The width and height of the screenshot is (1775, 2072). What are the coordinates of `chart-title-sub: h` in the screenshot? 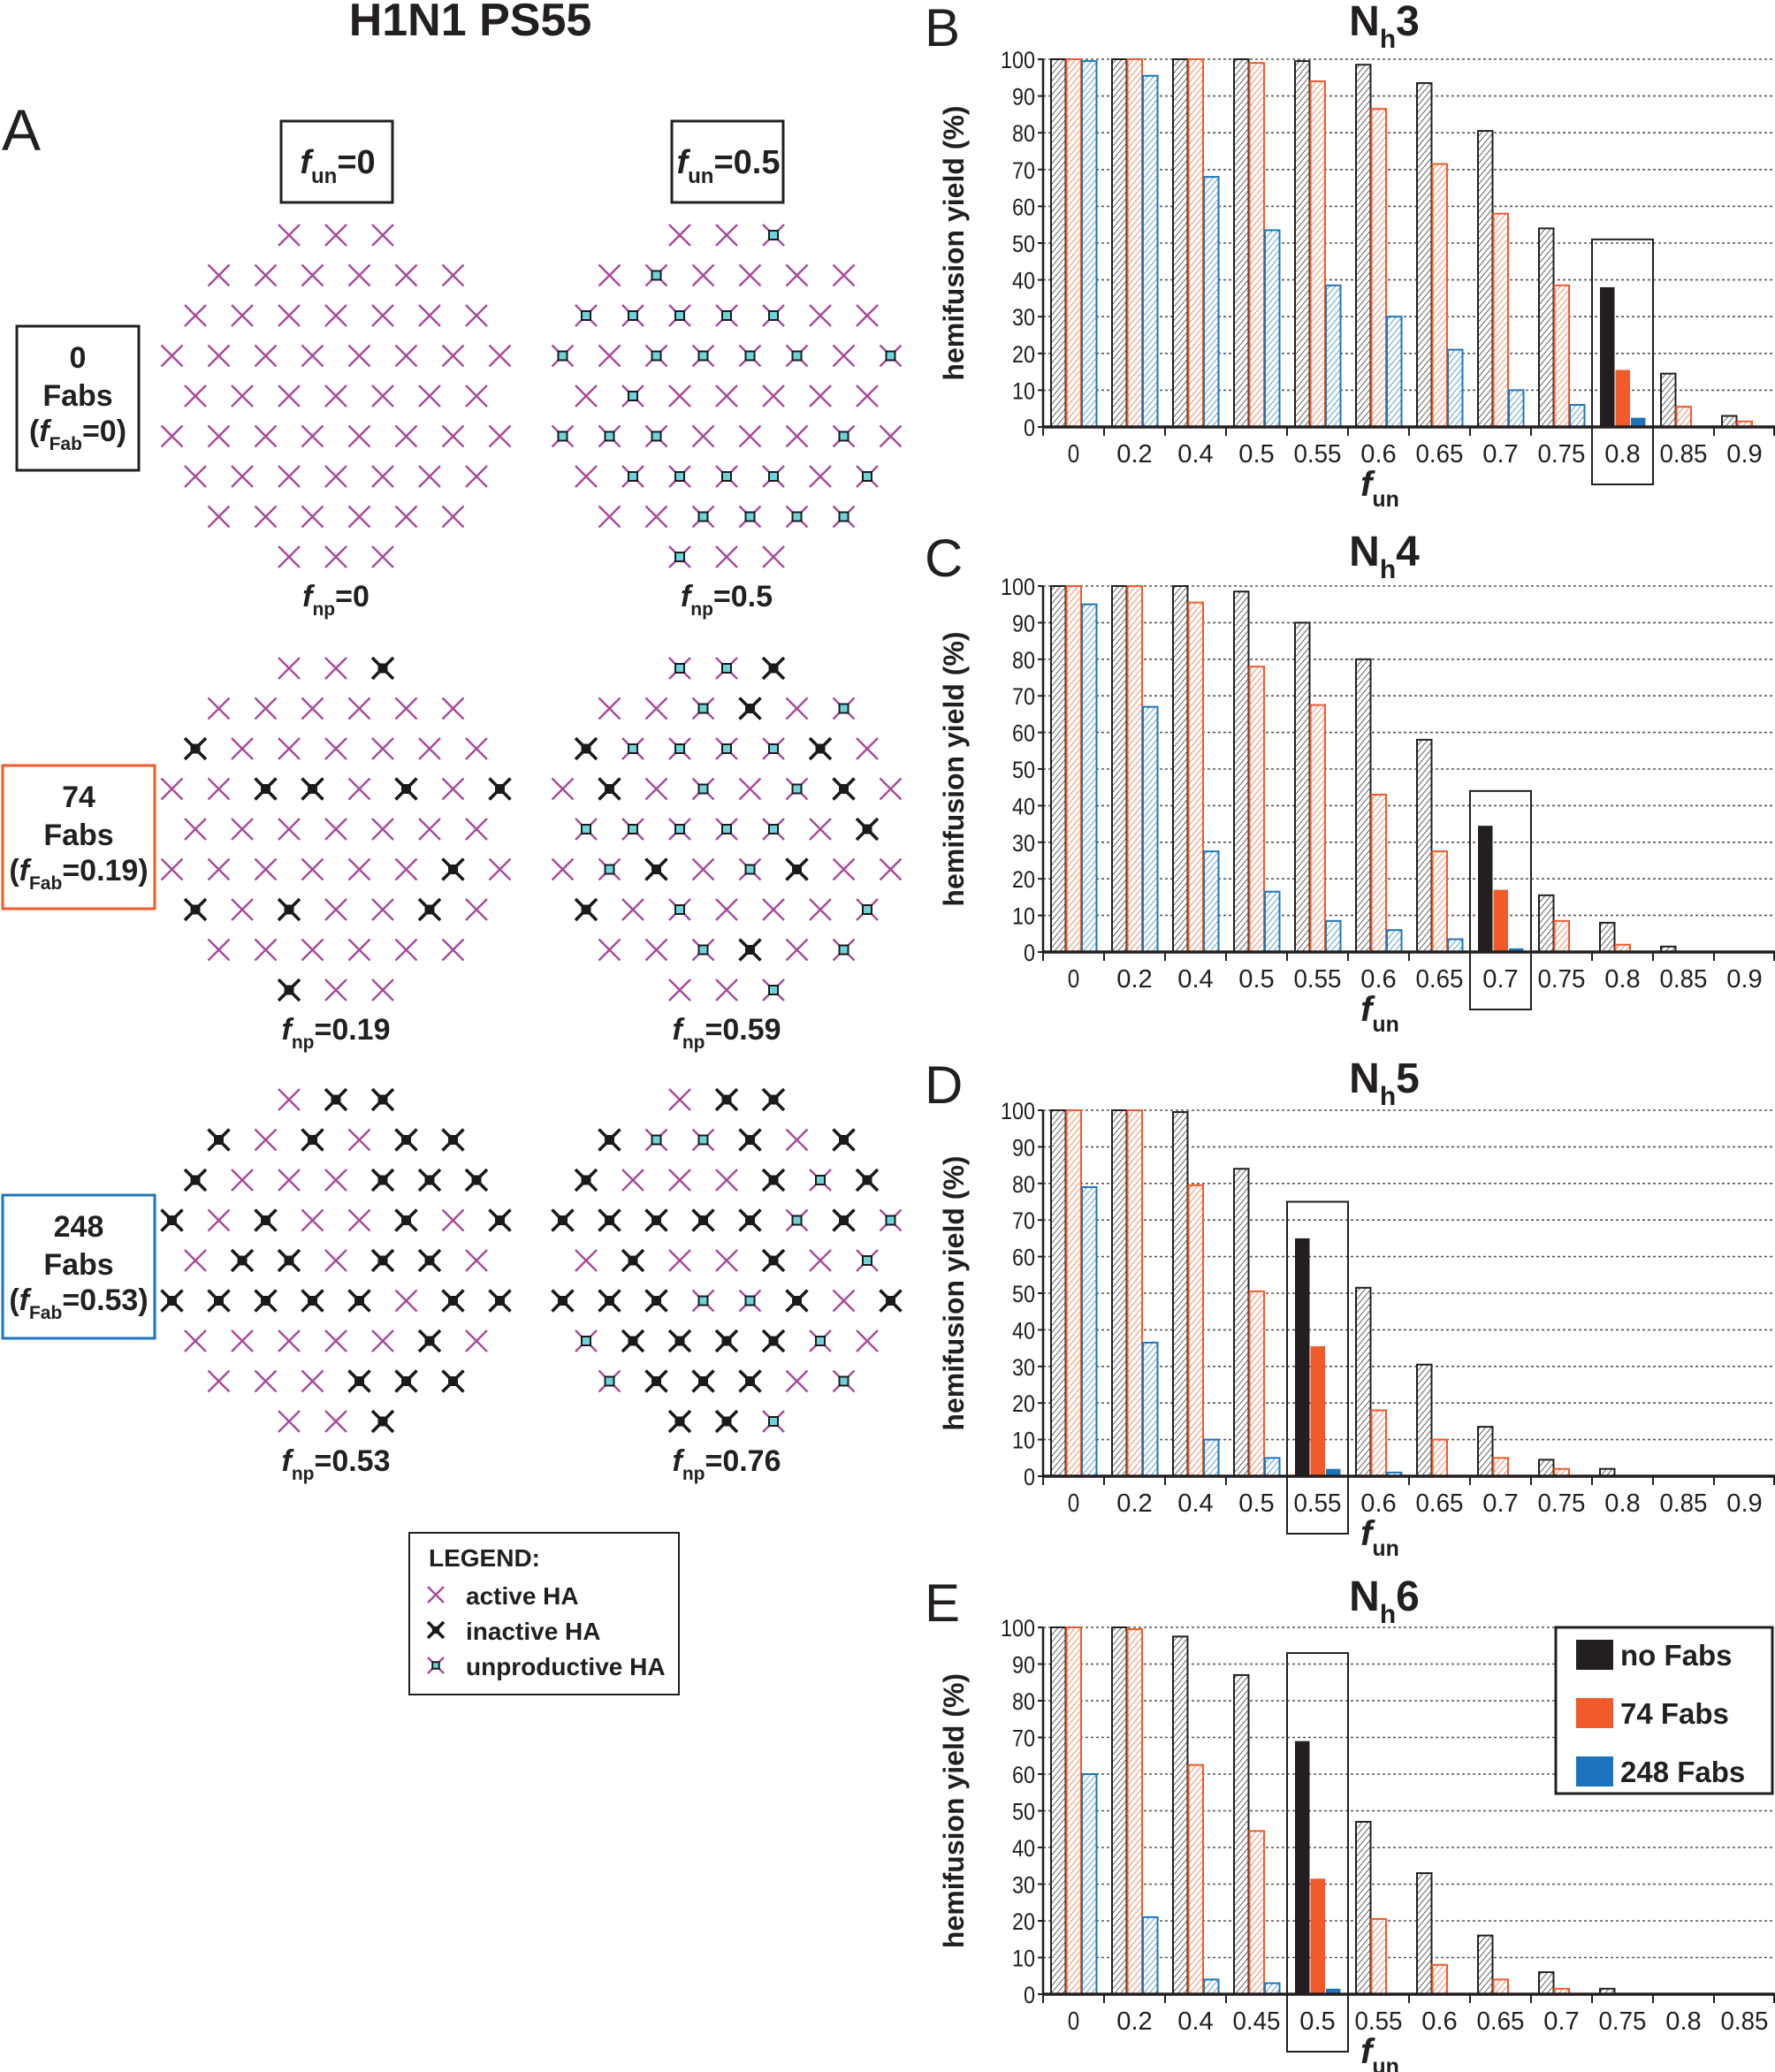 It's located at (1388, 569).